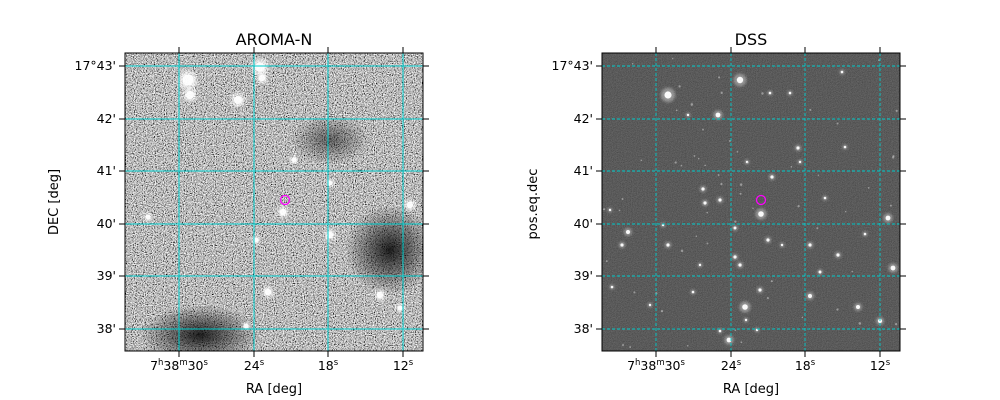  What do you see at coordinates (751, 39) in the screenshot?
I see `panel-title: DSS` at bounding box center [751, 39].